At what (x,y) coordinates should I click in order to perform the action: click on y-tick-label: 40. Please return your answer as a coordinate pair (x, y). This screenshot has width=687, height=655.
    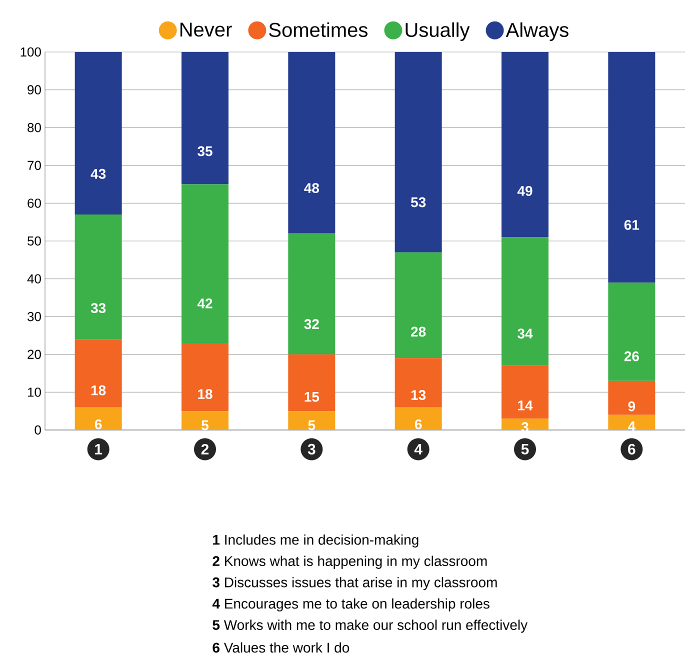
    Looking at the image, I should click on (34, 279).